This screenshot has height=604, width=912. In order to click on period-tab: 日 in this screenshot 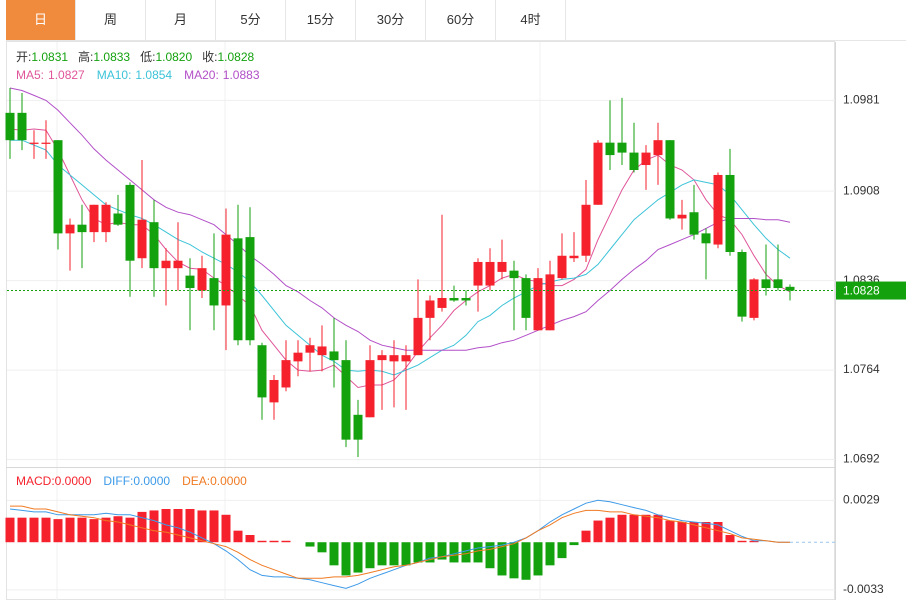, I will do `click(41, 20)`.